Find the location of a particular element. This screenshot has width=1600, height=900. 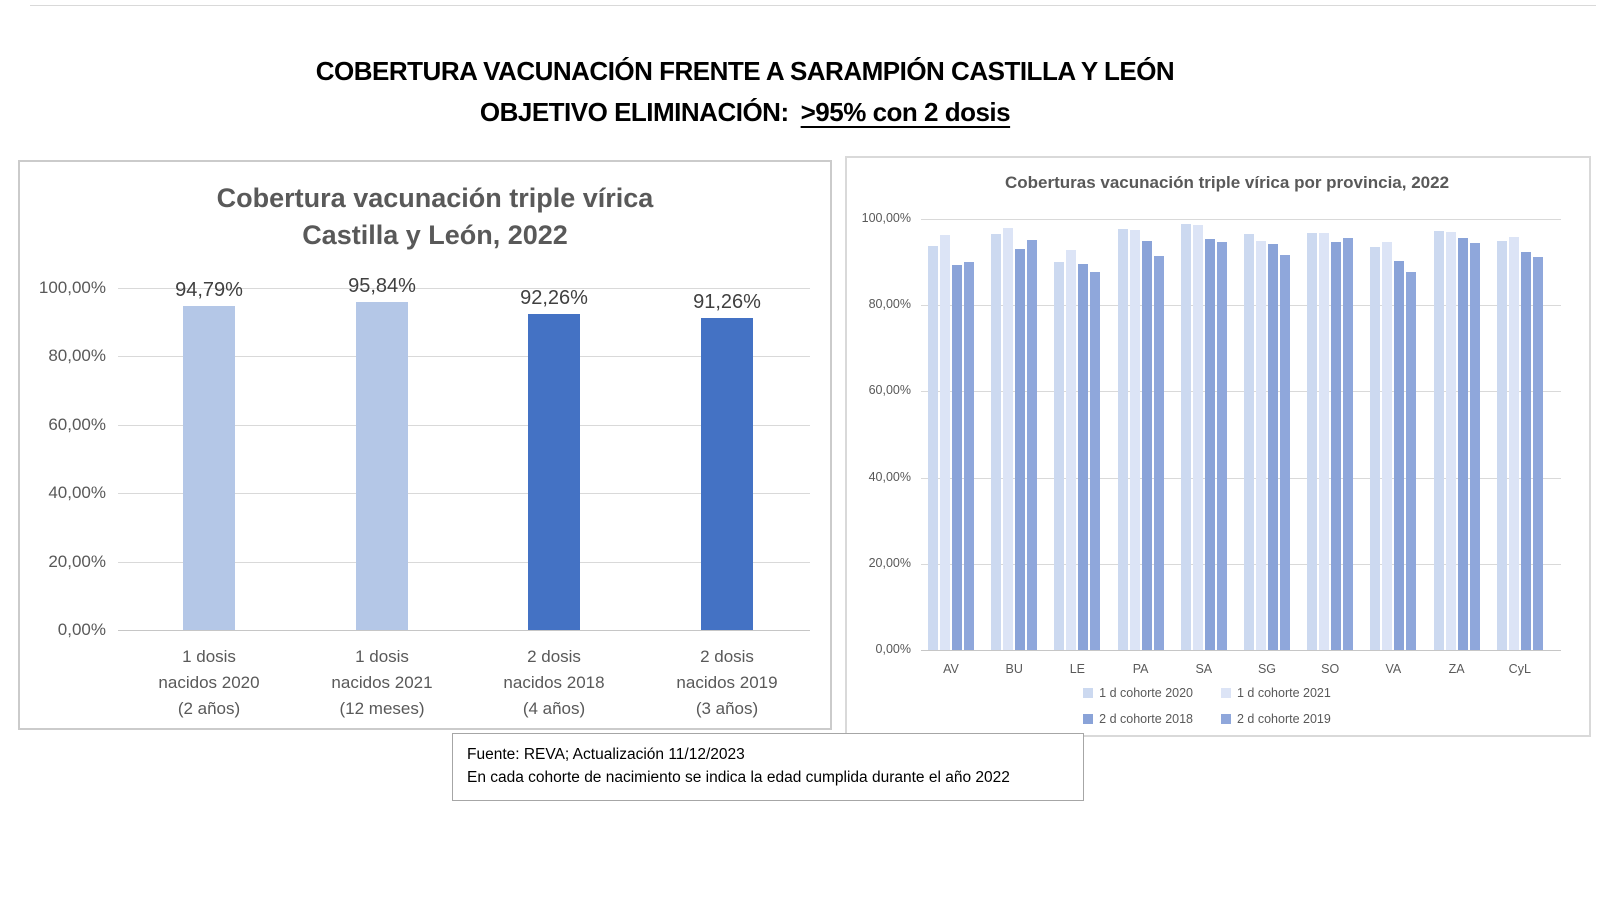

bar-pa-s2 is located at coordinates (1134, 440).